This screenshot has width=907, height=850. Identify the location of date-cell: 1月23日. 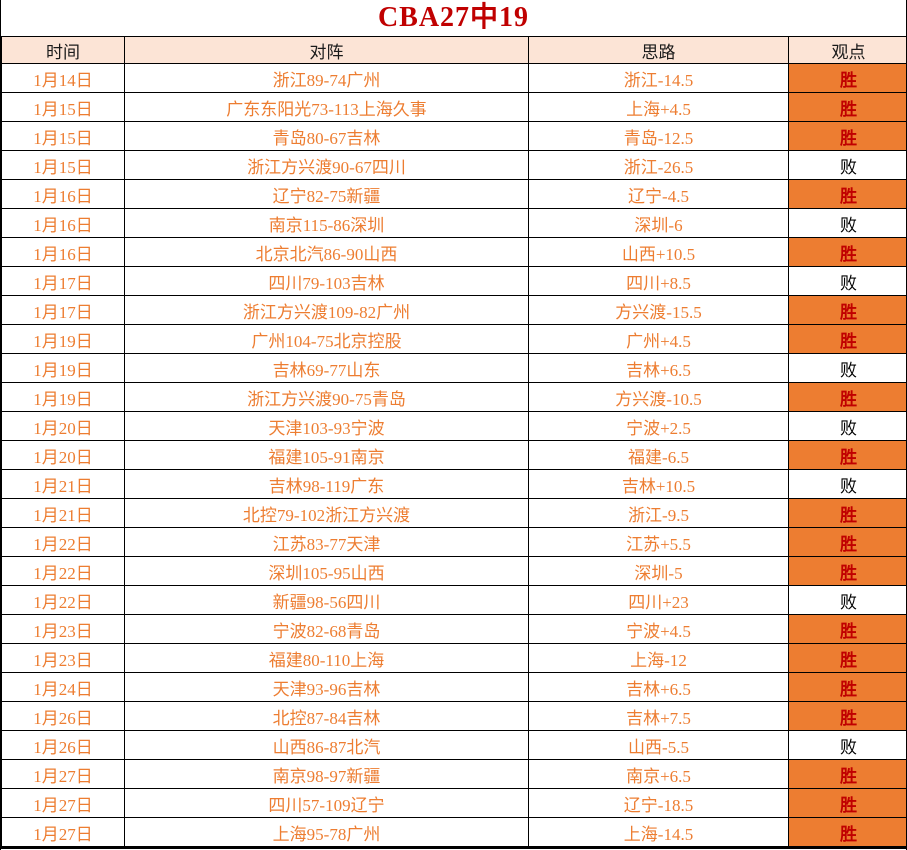
(63, 658).